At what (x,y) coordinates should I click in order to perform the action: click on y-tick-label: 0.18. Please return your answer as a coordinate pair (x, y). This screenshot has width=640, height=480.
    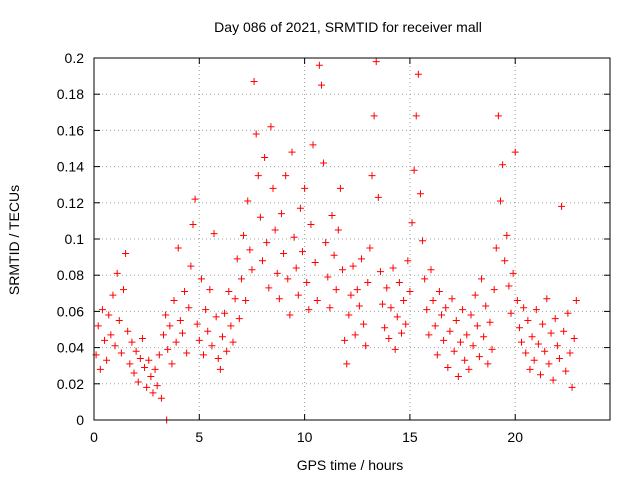
    Looking at the image, I should click on (70, 94).